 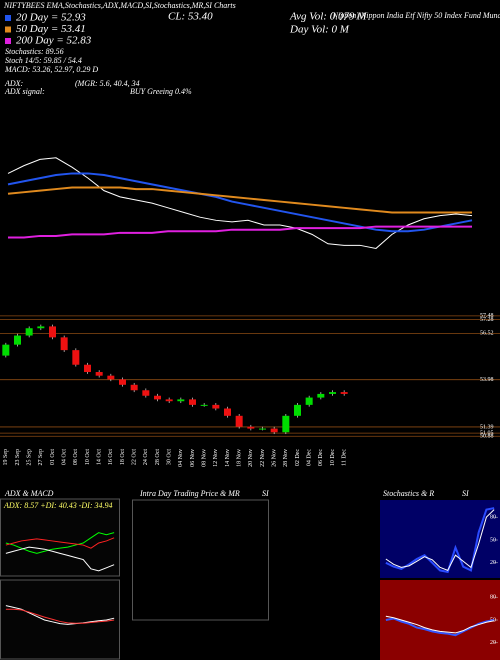 I want to click on avg-vol: Avg Vol: 0.079 M, so click(x=328, y=17).